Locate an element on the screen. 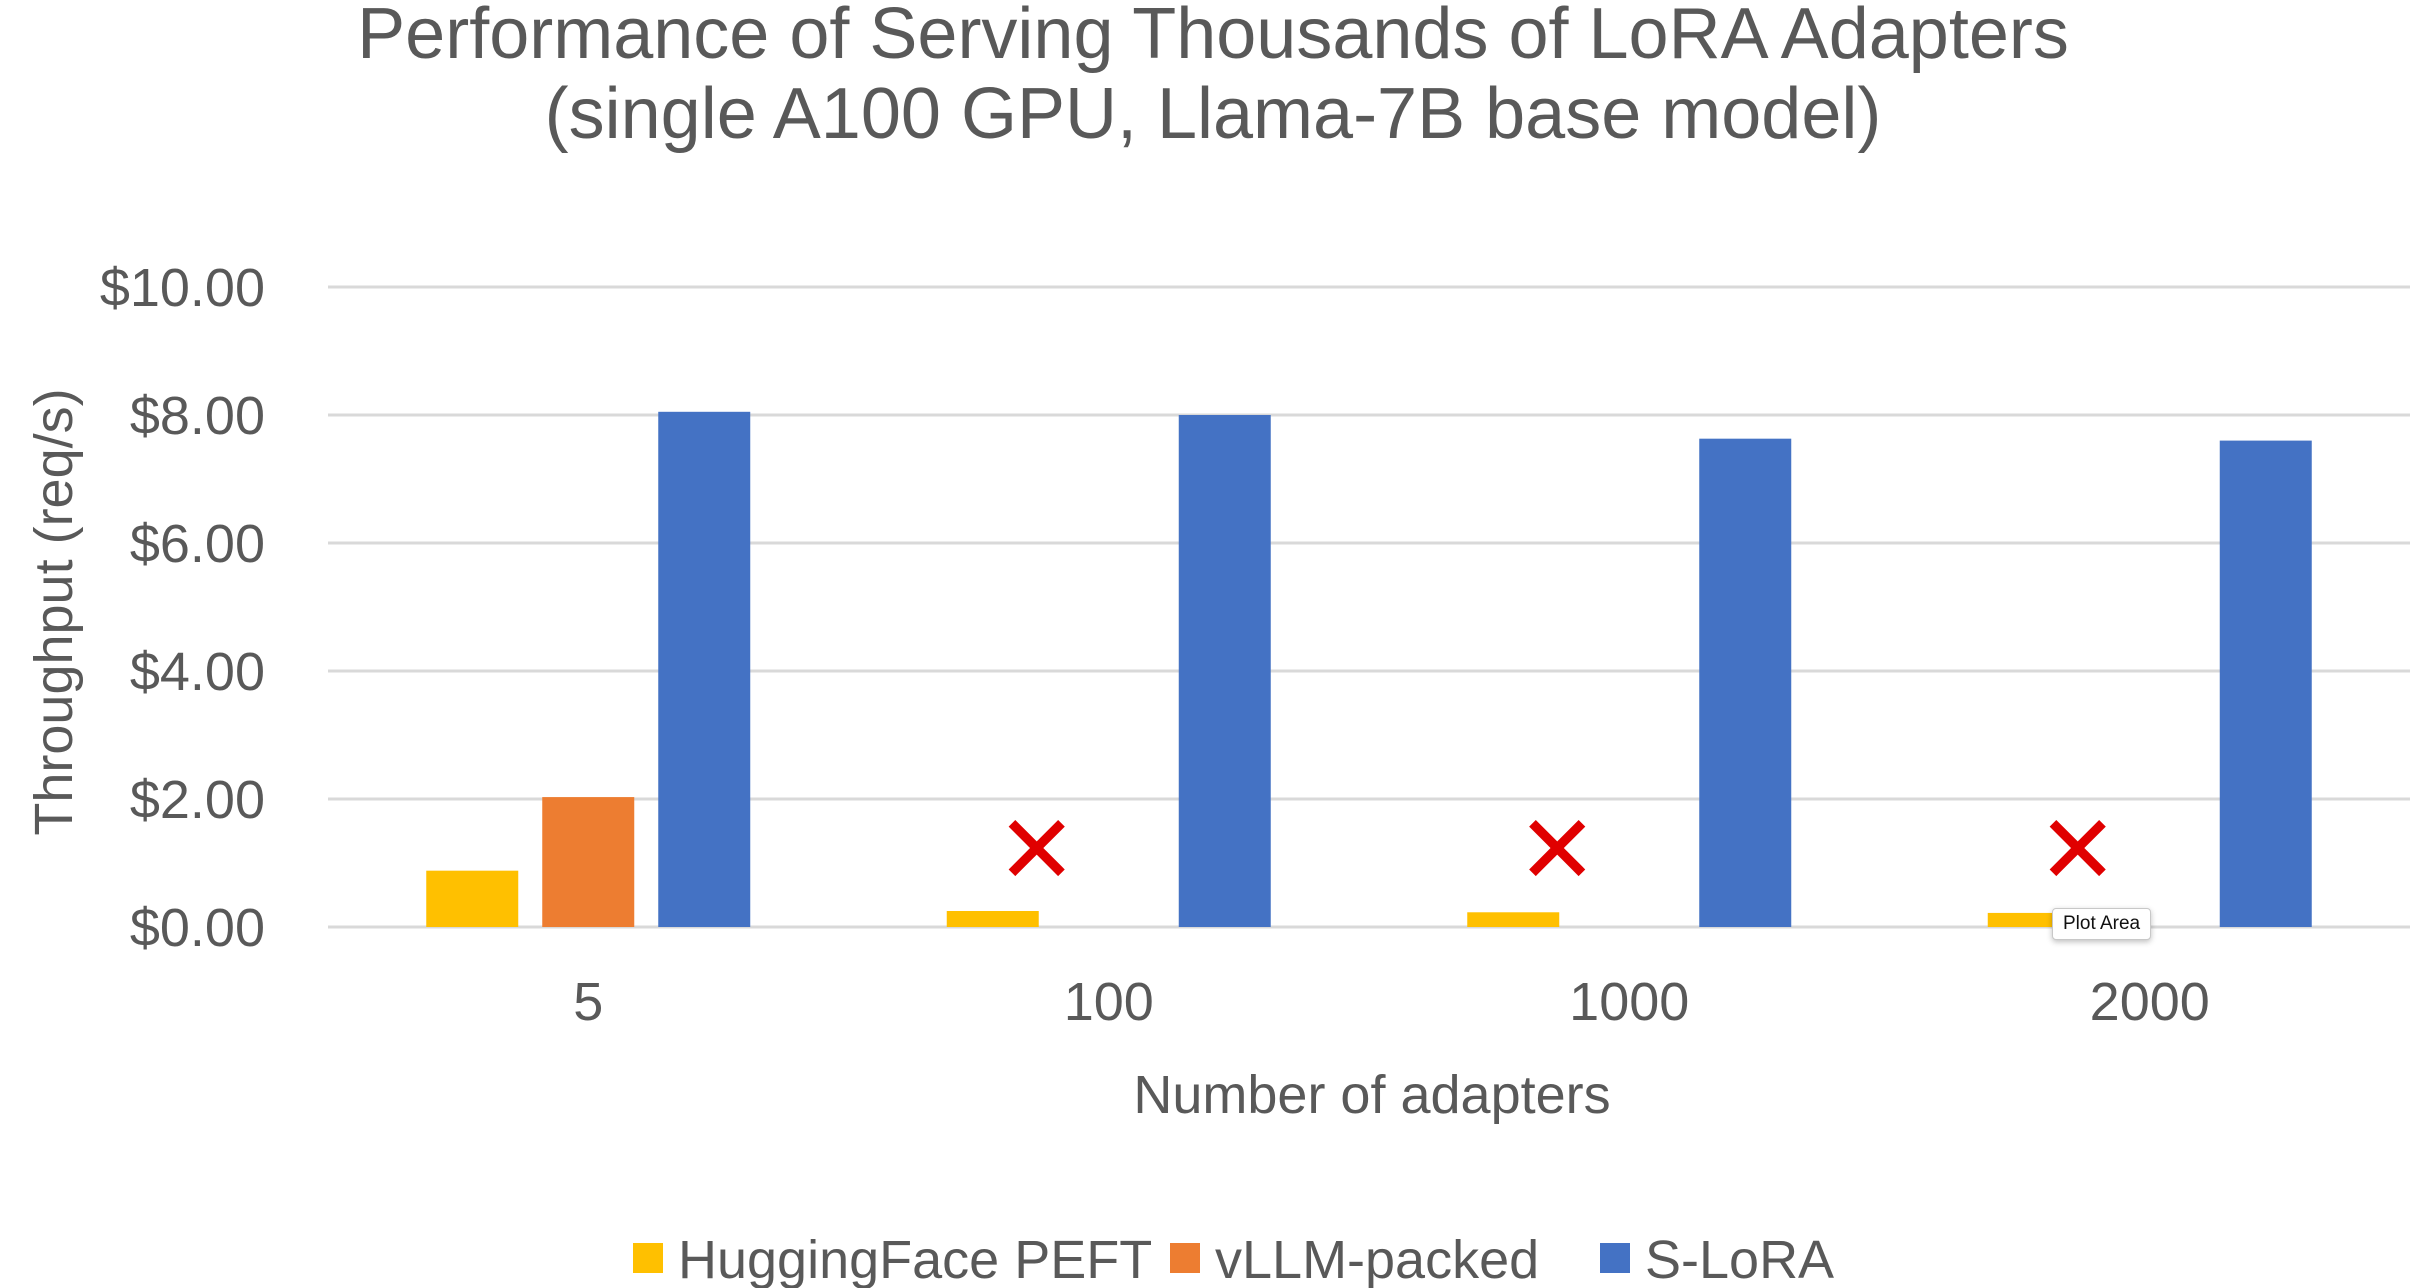 The image size is (2426, 1288). failure-markers: ✕ ✕ ✕ is located at coordinates (1557, 850).